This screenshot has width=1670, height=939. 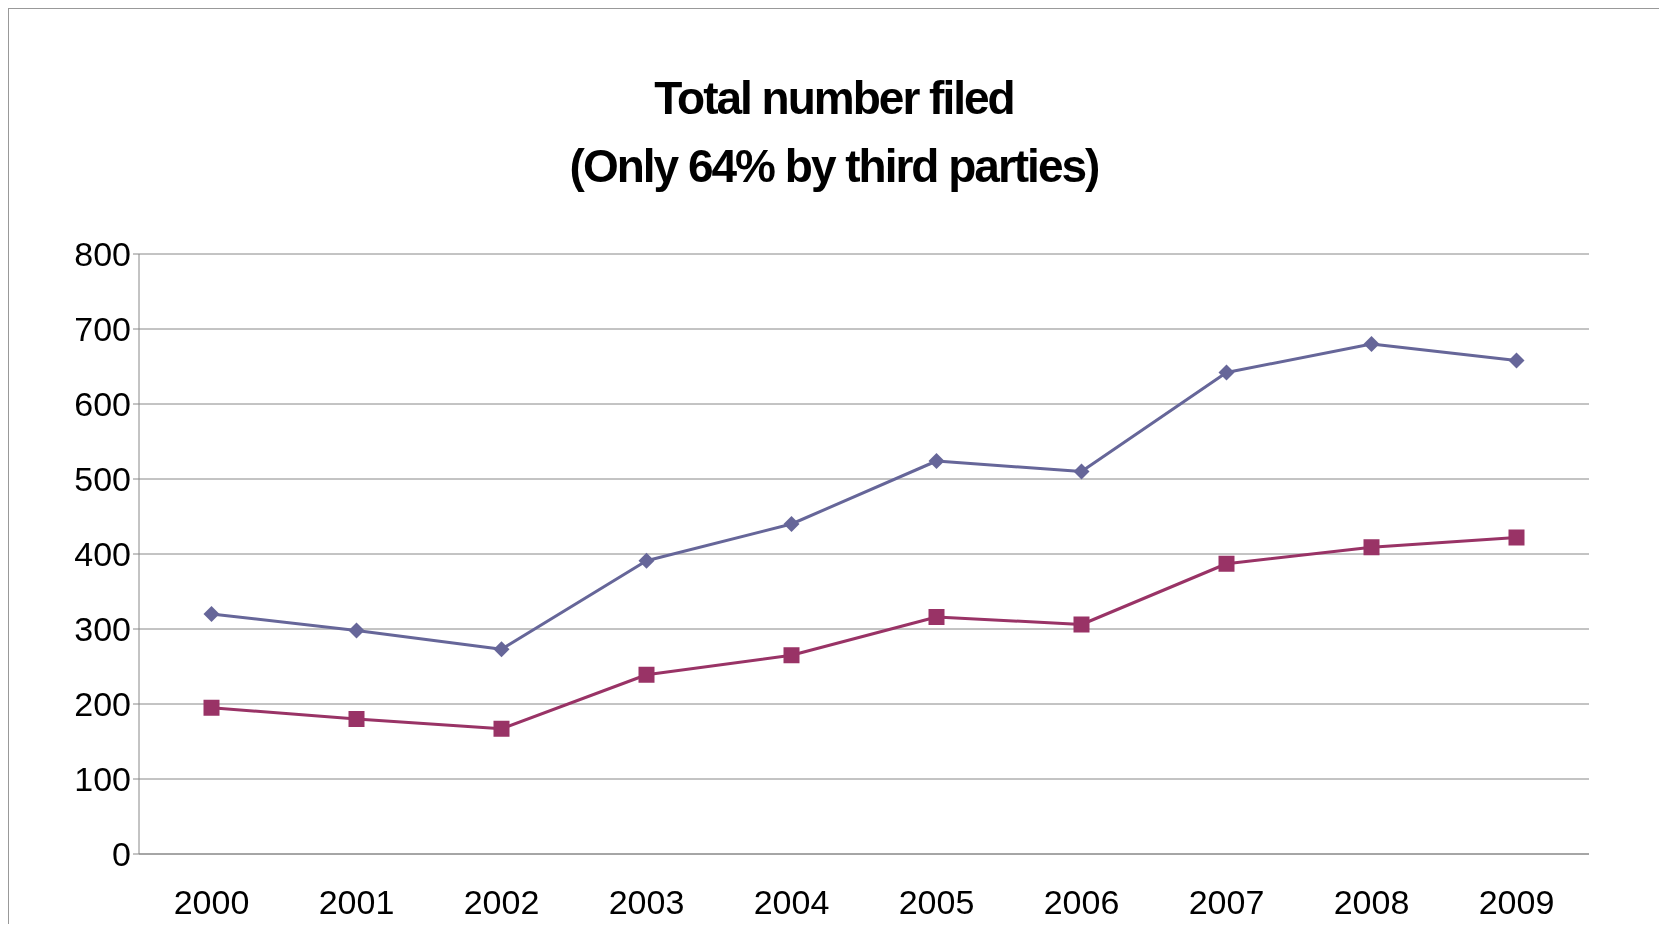 What do you see at coordinates (102, 704) in the screenshot?
I see `y-tick-label: 200` at bounding box center [102, 704].